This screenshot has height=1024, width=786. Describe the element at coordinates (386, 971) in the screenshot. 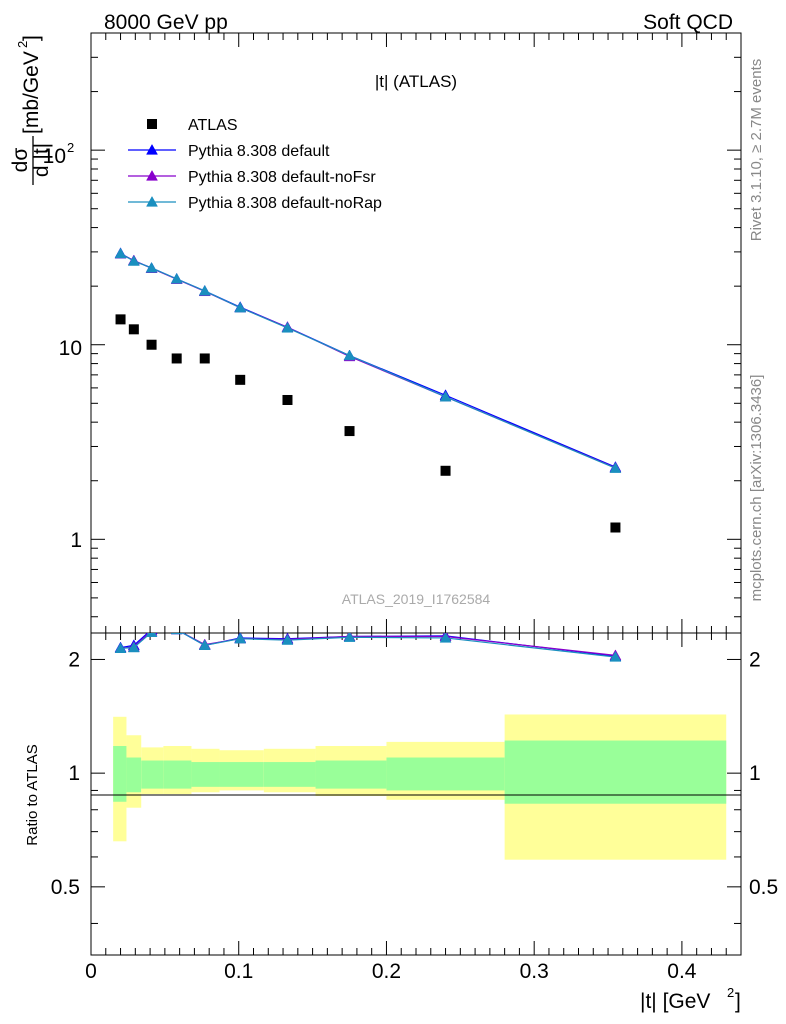

I see `x-tick-label: 0.2` at that location.